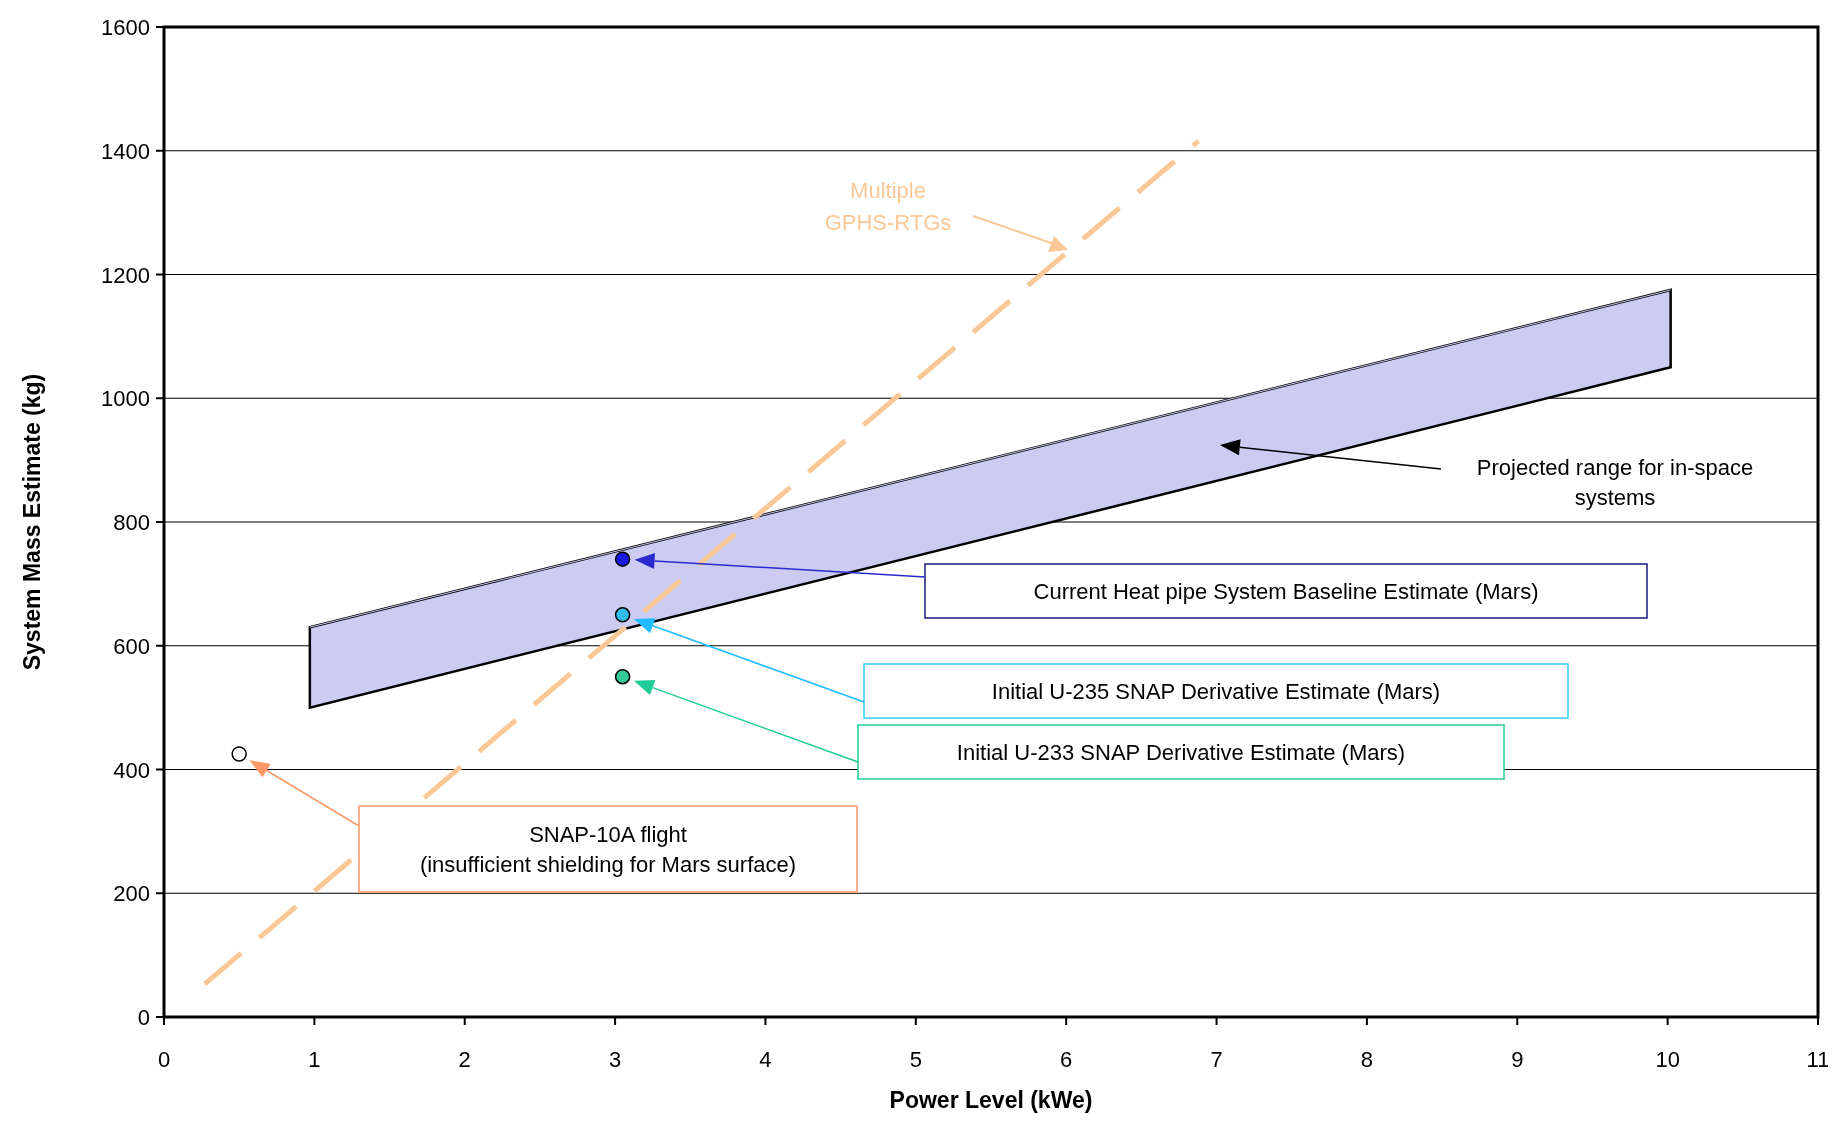  What do you see at coordinates (991, 1100) in the screenshot?
I see `x-axis-title: Power Level (kWe)` at bounding box center [991, 1100].